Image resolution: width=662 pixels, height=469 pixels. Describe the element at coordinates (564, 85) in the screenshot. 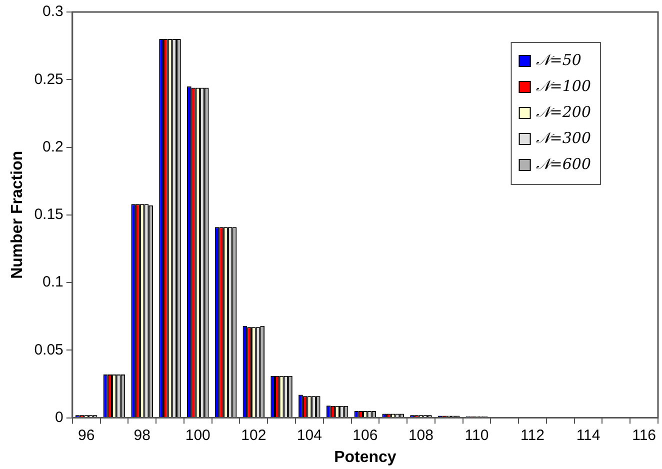

I see `legend-label: 𝒩=100` at that location.